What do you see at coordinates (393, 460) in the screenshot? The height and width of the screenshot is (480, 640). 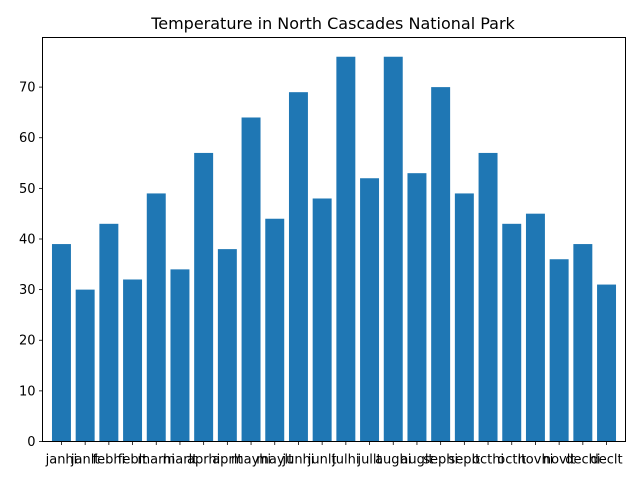 I see `x-tick-label: aughi` at bounding box center [393, 460].